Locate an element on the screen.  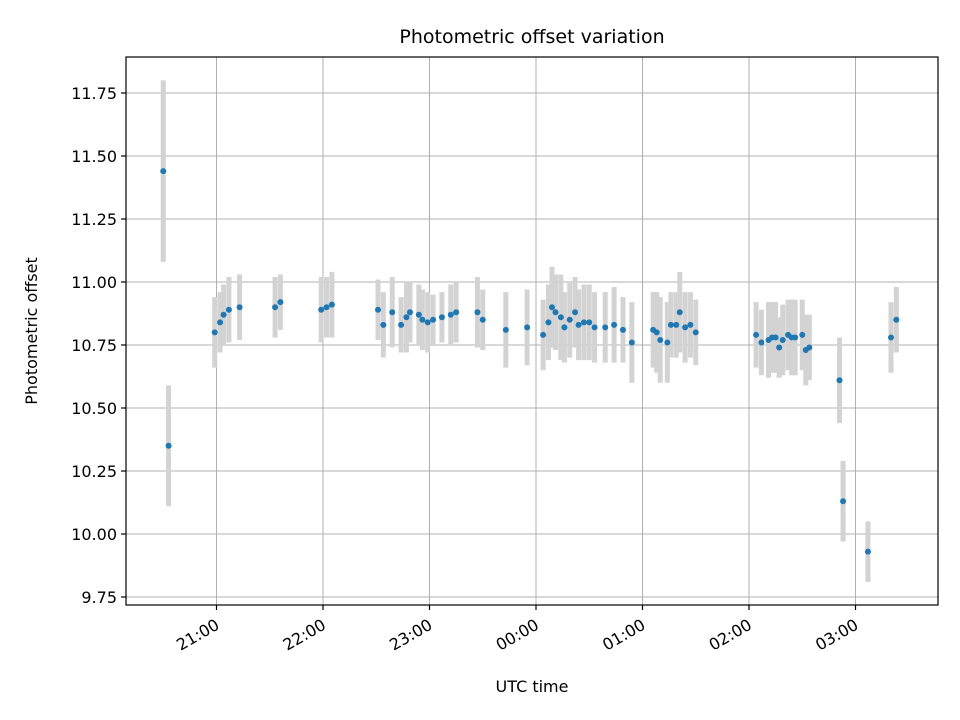
y-tick-label: 9.75 is located at coordinates (99, 597).